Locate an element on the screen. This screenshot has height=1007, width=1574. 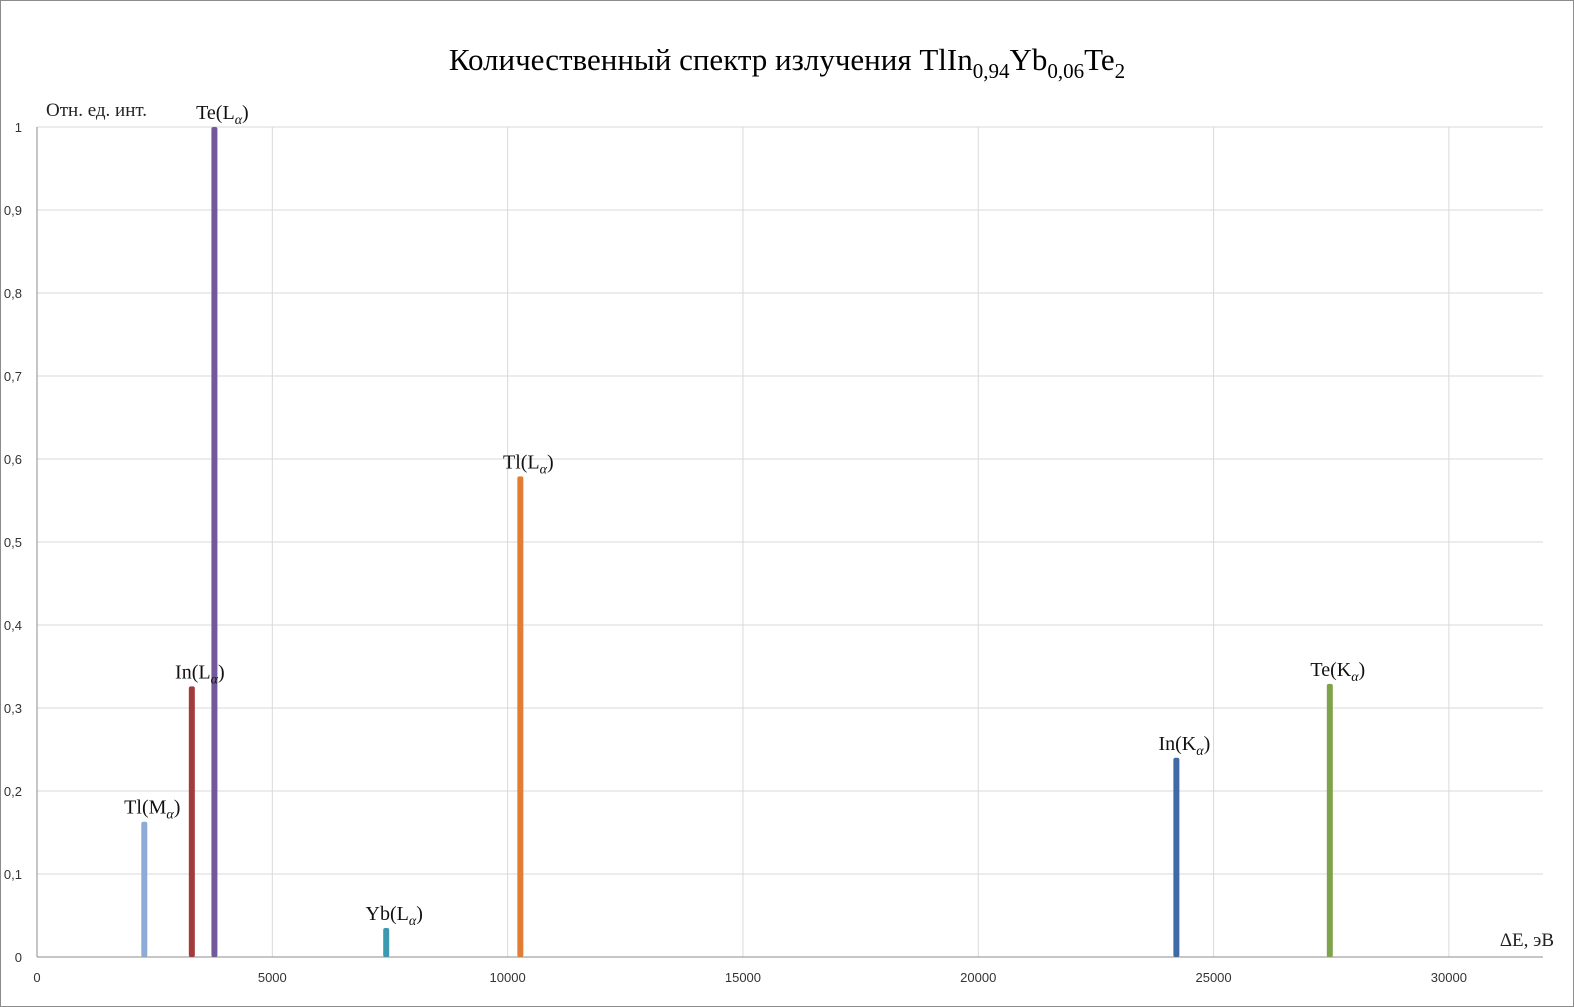
y-tick-label: 0,7 is located at coordinates (13, 376).